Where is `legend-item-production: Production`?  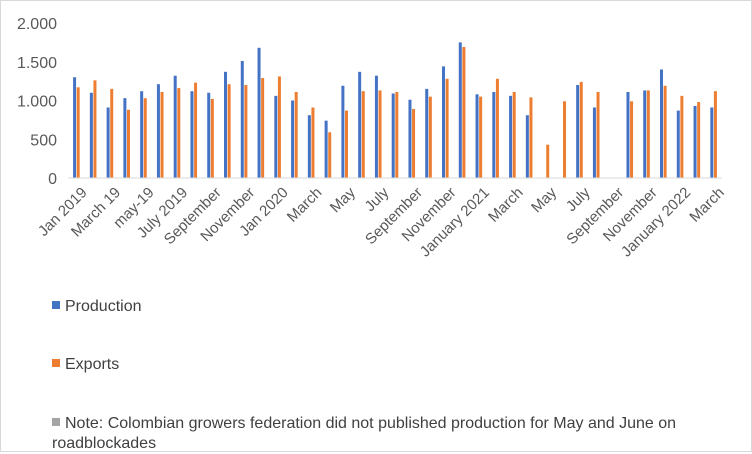
legend-item-production: Production is located at coordinates (97, 307).